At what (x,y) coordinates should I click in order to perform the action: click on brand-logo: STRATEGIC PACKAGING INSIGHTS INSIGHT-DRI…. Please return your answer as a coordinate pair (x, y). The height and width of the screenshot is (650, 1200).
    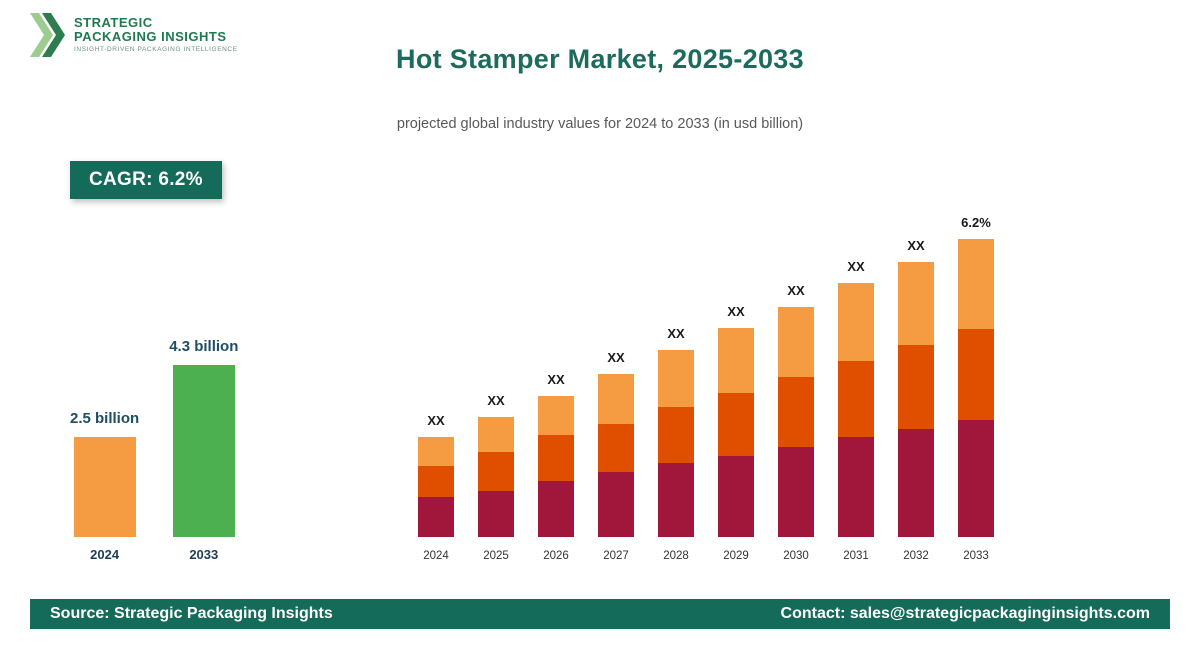
    Looking at the image, I should click on (134, 35).